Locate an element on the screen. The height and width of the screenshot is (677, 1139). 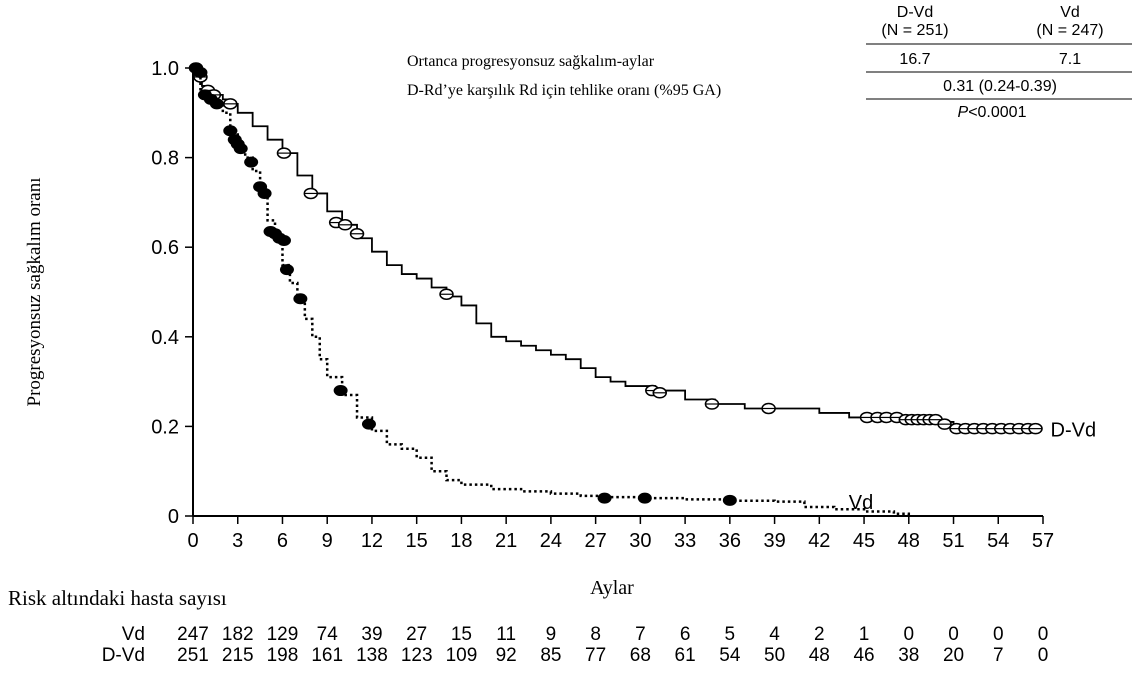
x-tick-label-15: 45 is located at coordinates (864, 541).